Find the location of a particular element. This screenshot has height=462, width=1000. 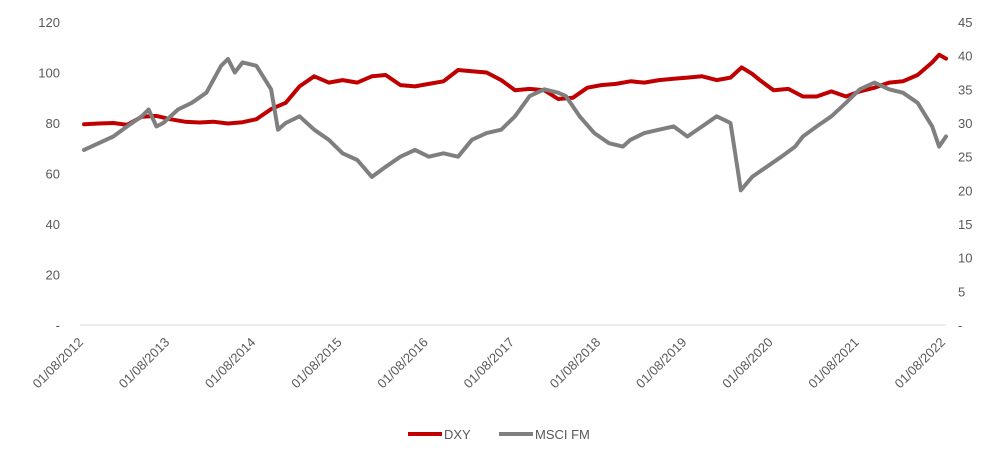

right-tick-label: 10 is located at coordinates (965, 258).